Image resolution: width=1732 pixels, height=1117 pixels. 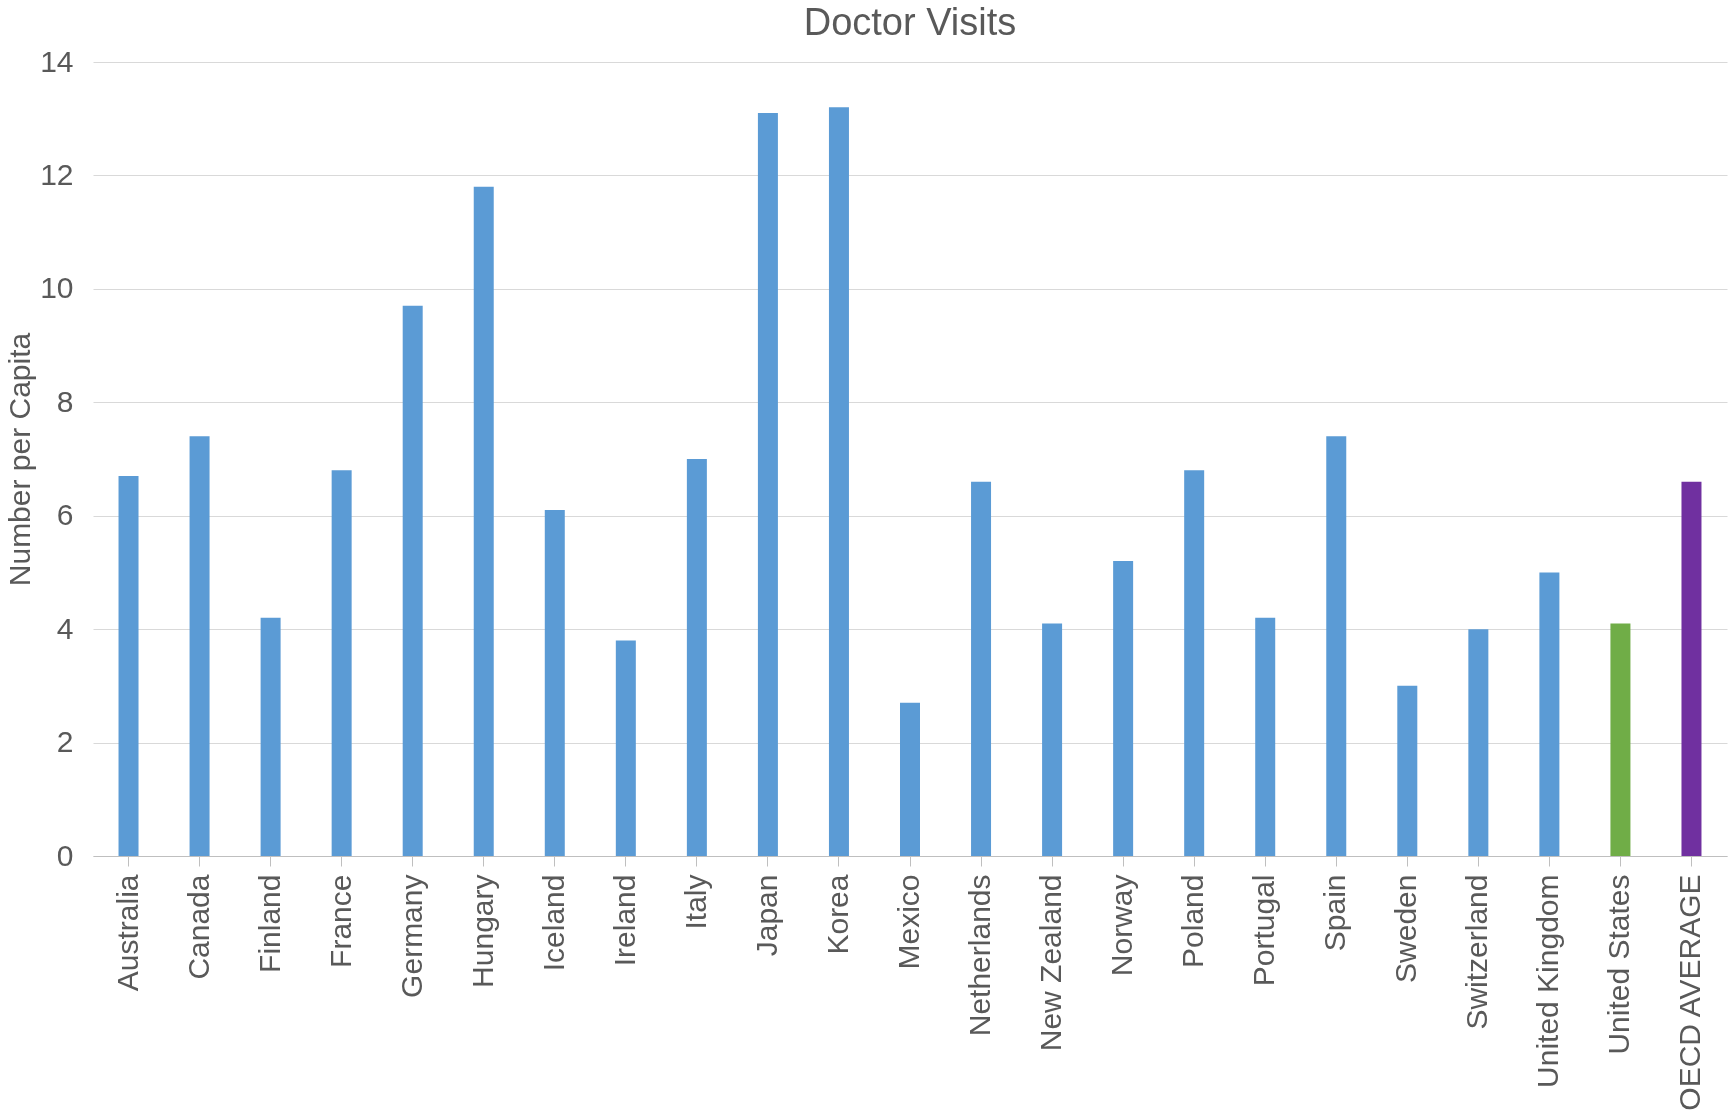 What do you see at coordinates (837, 914) in the screenshot?
I see `x-tick-label: Korea` at bounding box center [837, 914].